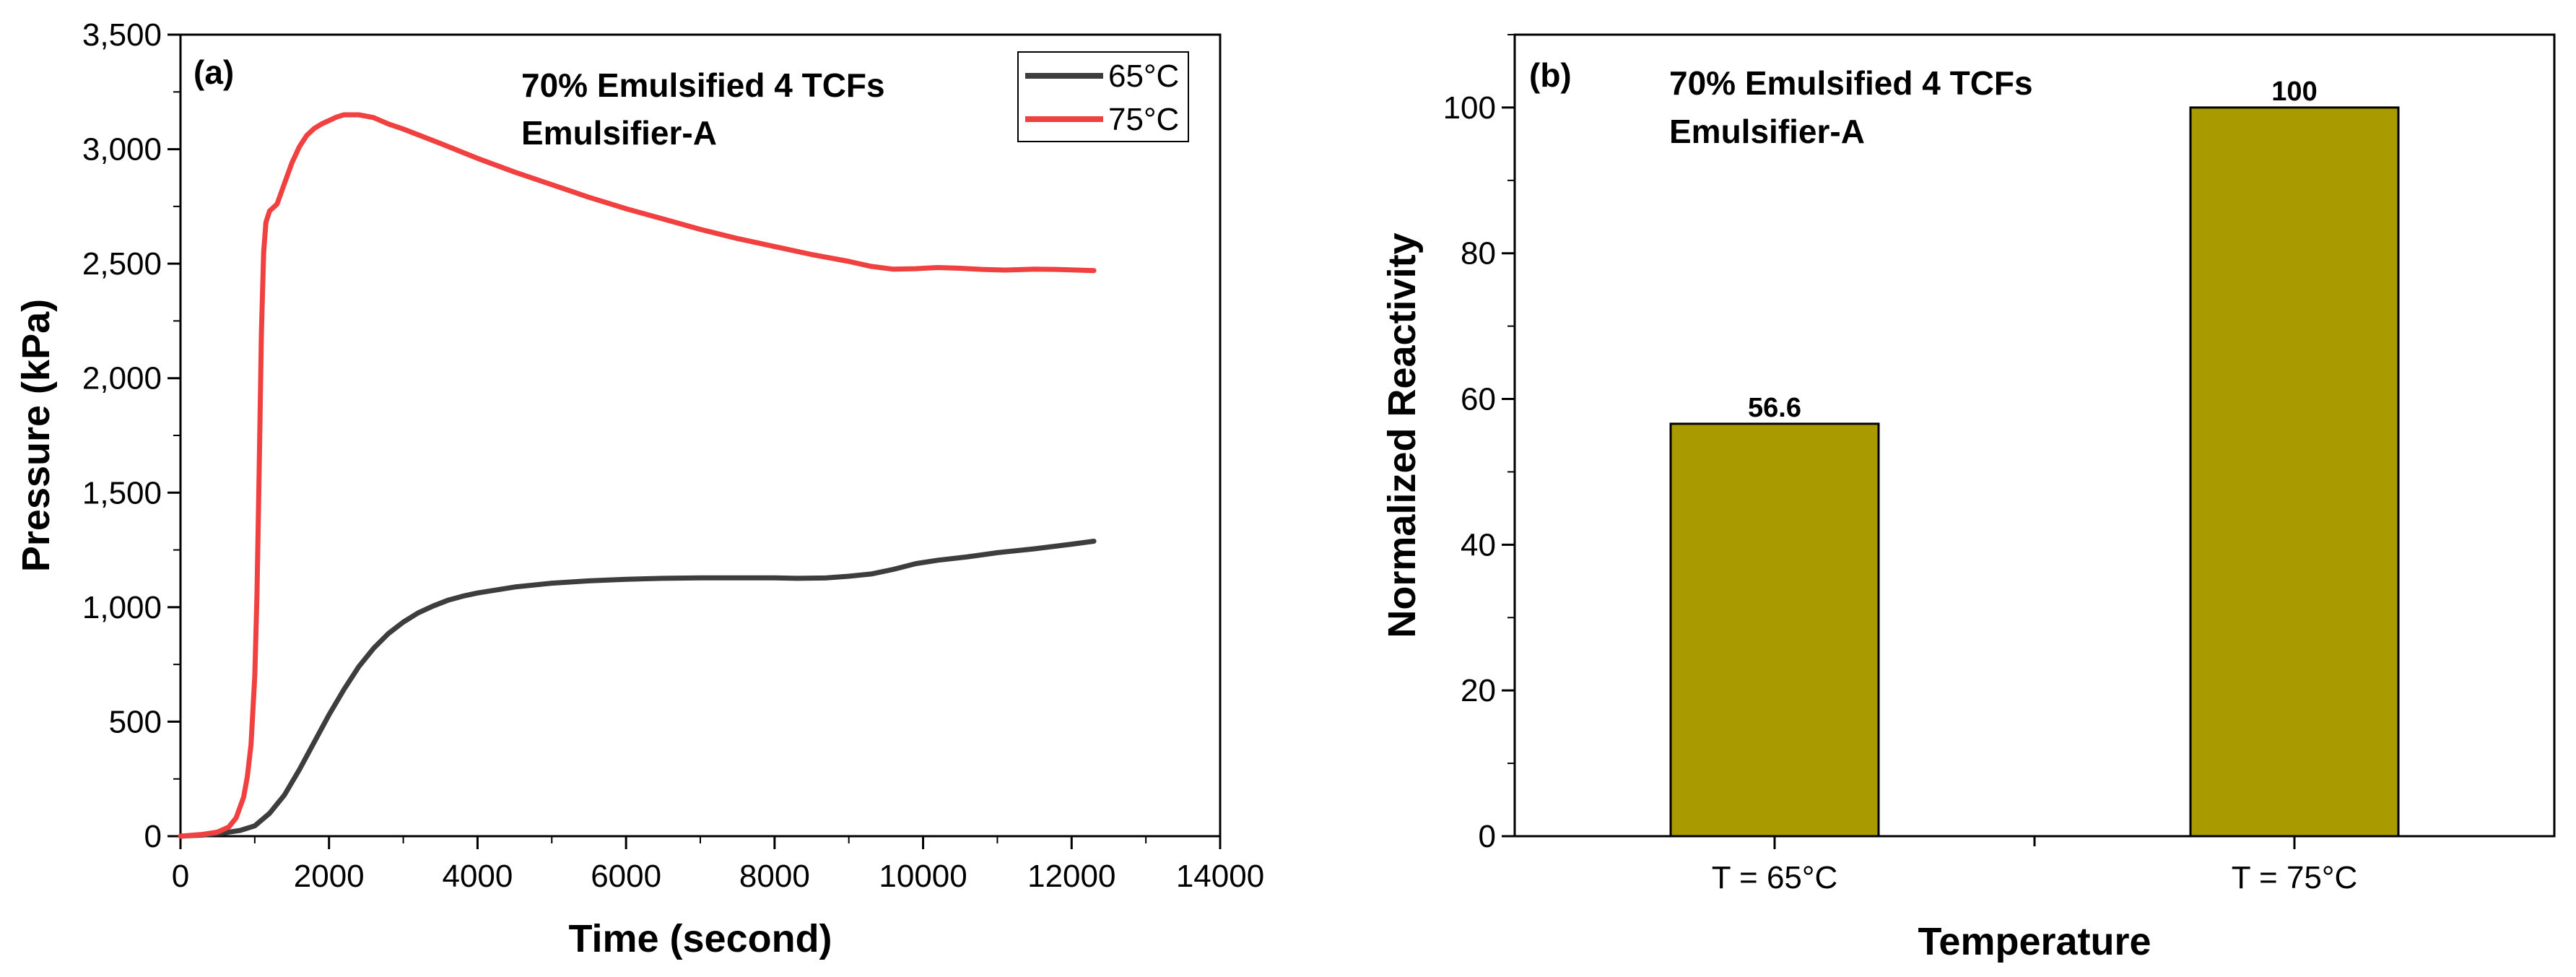  I want to click on bar-value-label: 56.6, so click(1774, 408).